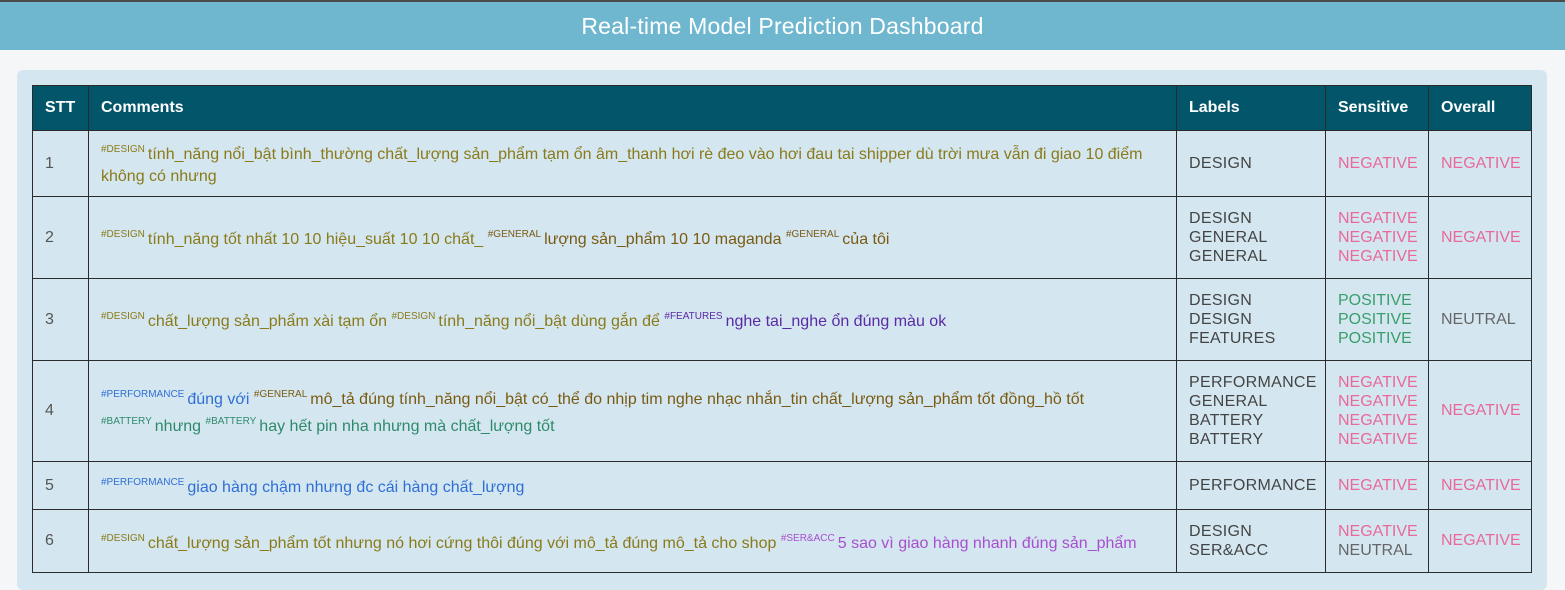 The width and height of the screenshot is (1565, 590). Describe the element at coordinates (1232, 338) in the screenshot. I see `label-item: FEATURES` at that location.